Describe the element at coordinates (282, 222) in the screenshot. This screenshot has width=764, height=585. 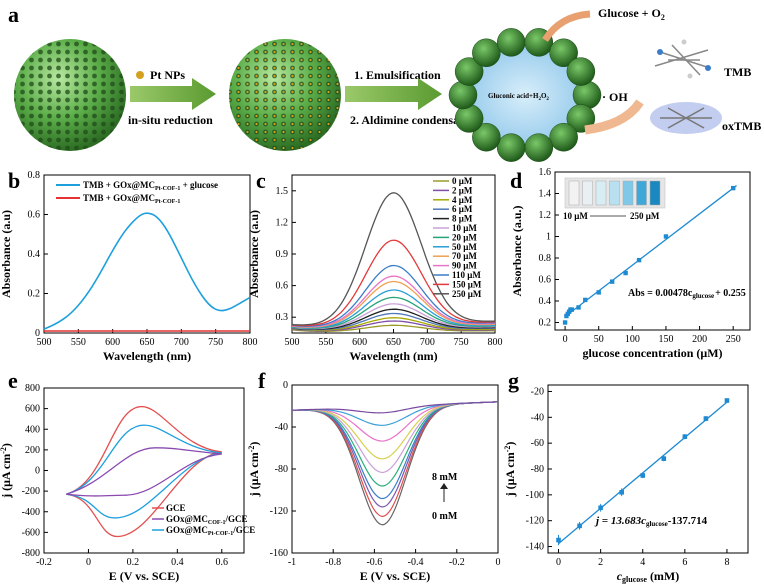
I see `ytick-c-3: 1.2` at that location.